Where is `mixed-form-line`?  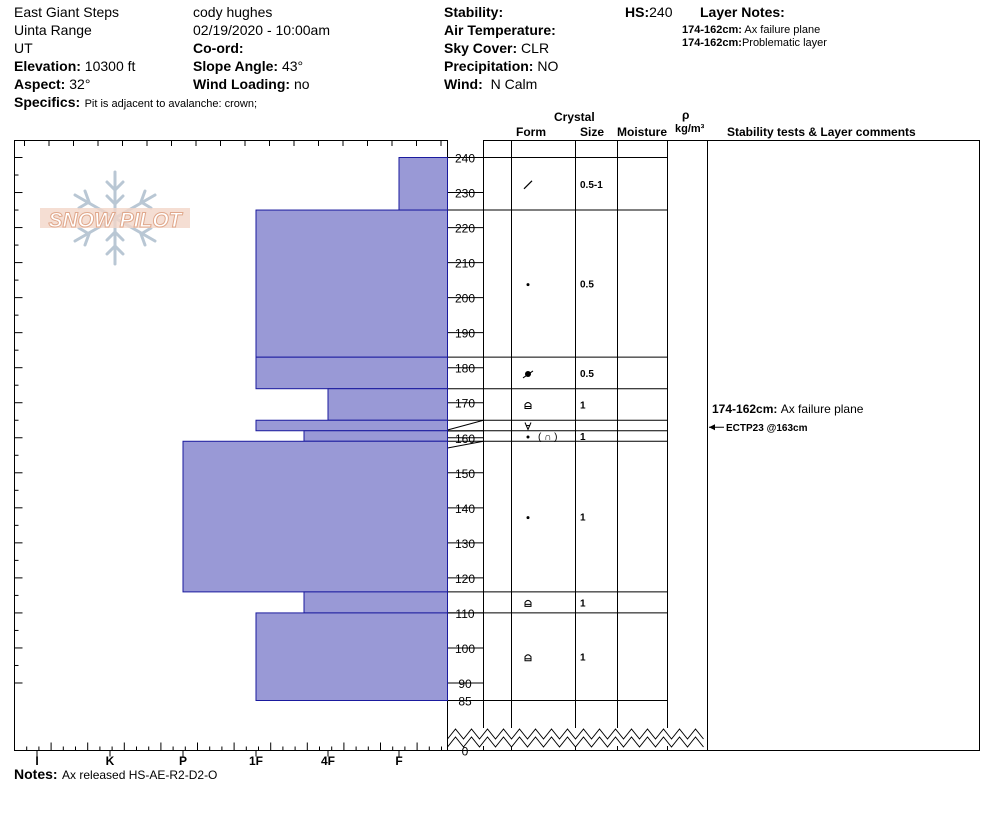
mixed-form-line is located at coordinates (528, 374).